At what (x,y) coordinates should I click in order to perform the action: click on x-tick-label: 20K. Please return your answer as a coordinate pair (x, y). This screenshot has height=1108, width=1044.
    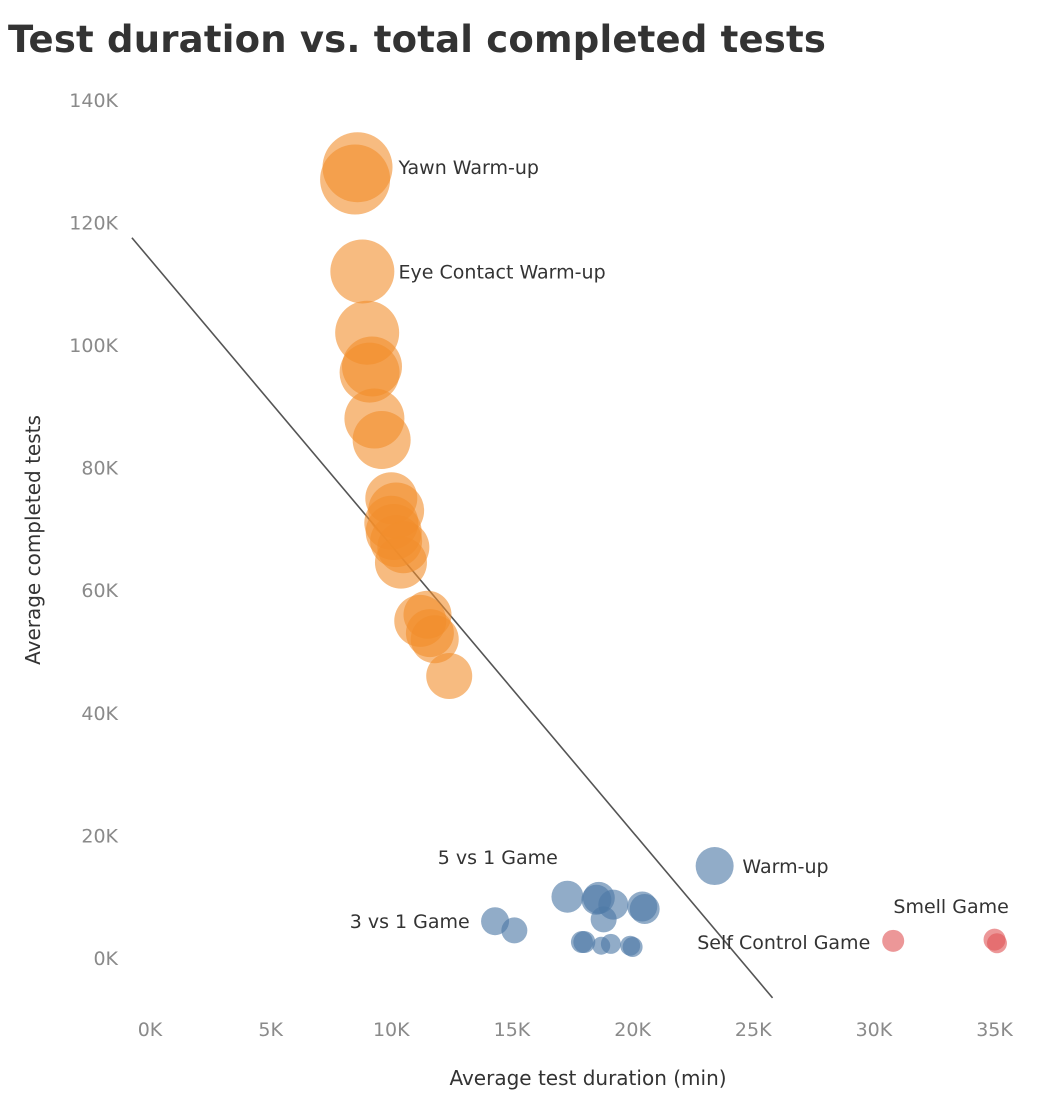
    Looking at the image, I should click on (632, 1030).